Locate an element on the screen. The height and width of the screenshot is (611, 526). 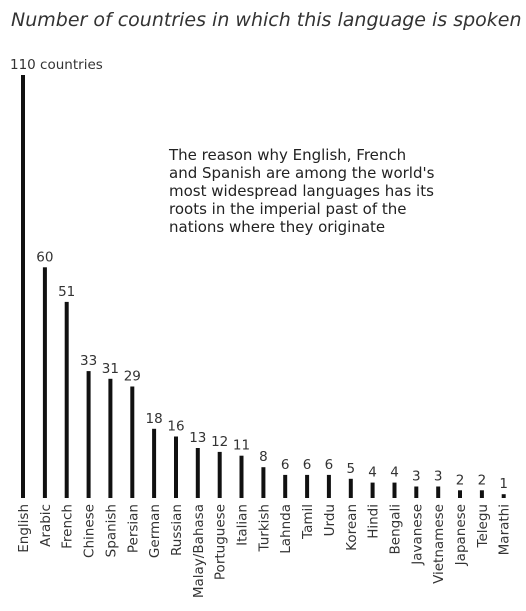
annotation-line: nations where they originate is located at coordinates (277, 227).